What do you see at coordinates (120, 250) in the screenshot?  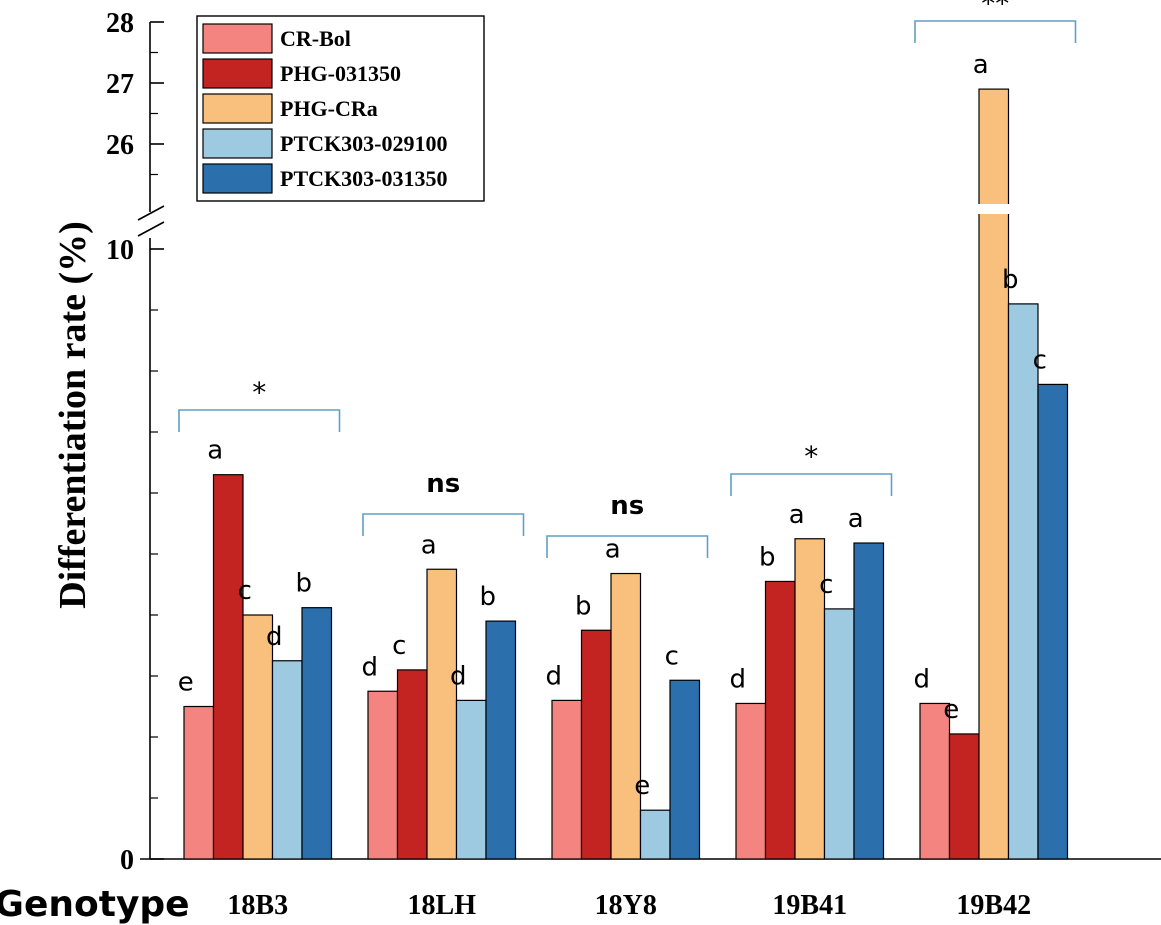 I see `y-tick-label: 10` at bounding box center [120, 250].